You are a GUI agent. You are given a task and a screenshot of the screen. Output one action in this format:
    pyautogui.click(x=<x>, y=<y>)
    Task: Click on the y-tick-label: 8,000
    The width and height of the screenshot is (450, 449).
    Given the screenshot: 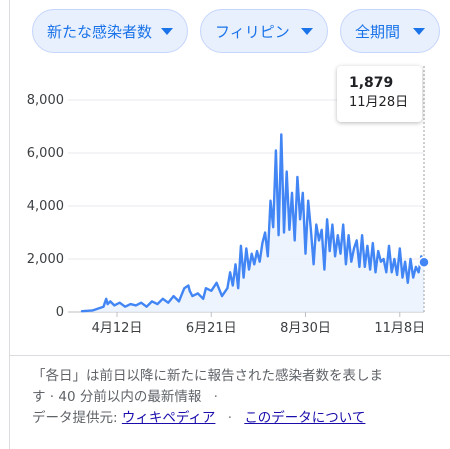 What is the action you would take?
    pyautogui.click(x=45, y=100)
    